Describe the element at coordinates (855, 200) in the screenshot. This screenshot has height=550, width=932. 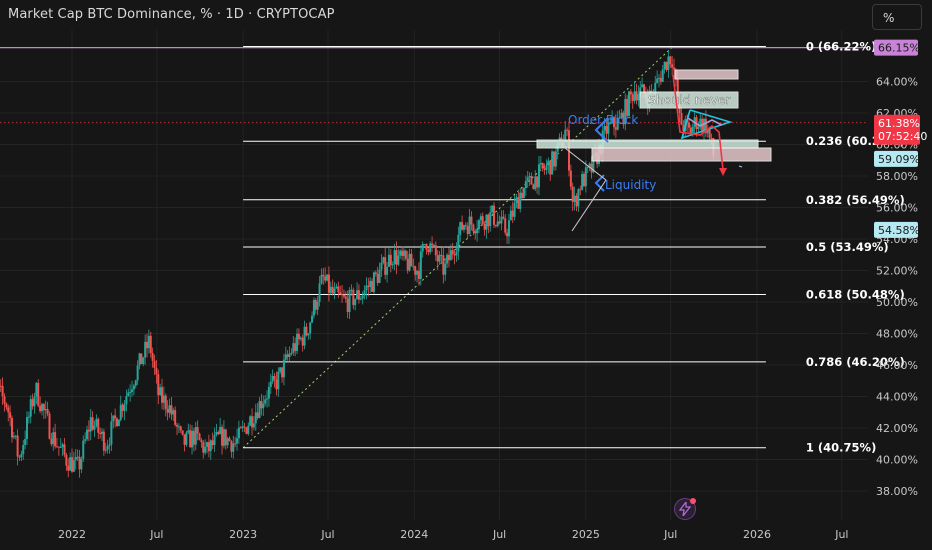
I see `fib-label: 0.382 (56.49%)` at that location.